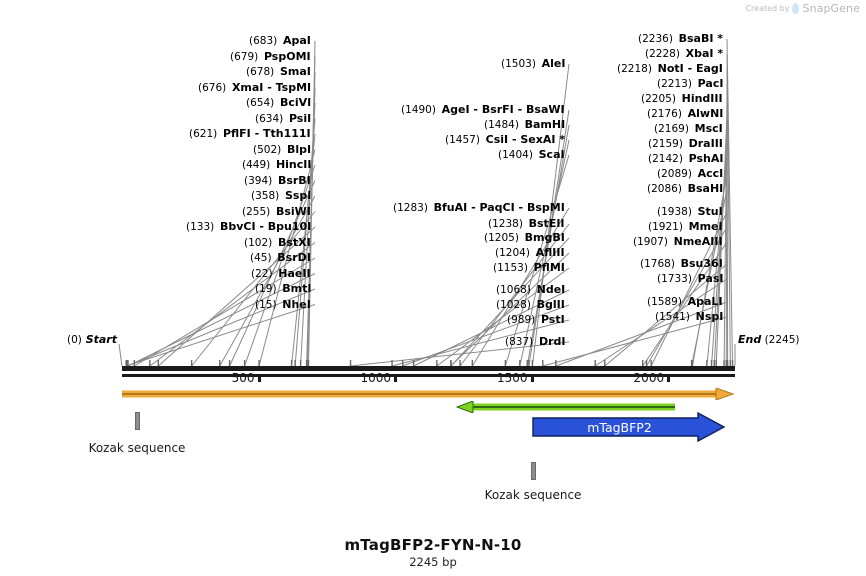 The height and width of the screenshot is (576, 866). I want to click on enzyme-label: (502) BlpI, so click(282, 149).